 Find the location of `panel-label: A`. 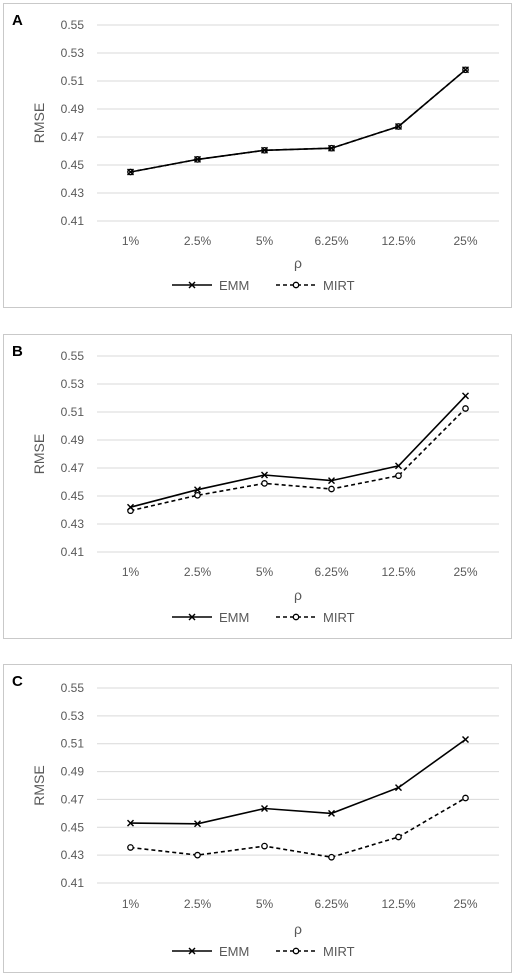

panel-label: A is located at coordinates (17, 20).